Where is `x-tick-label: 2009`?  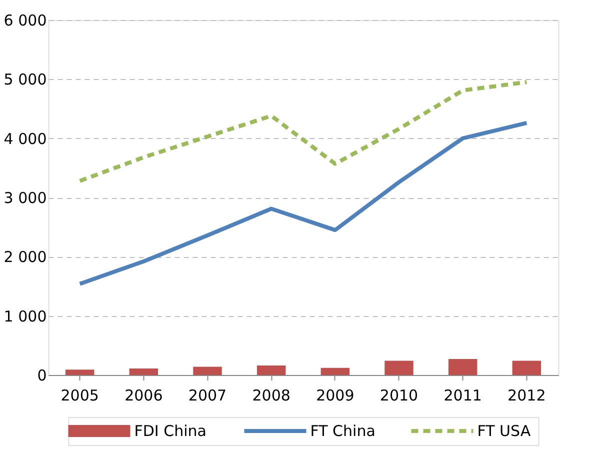
x-tick-label: 2009 is located at coordinates (335, 395).